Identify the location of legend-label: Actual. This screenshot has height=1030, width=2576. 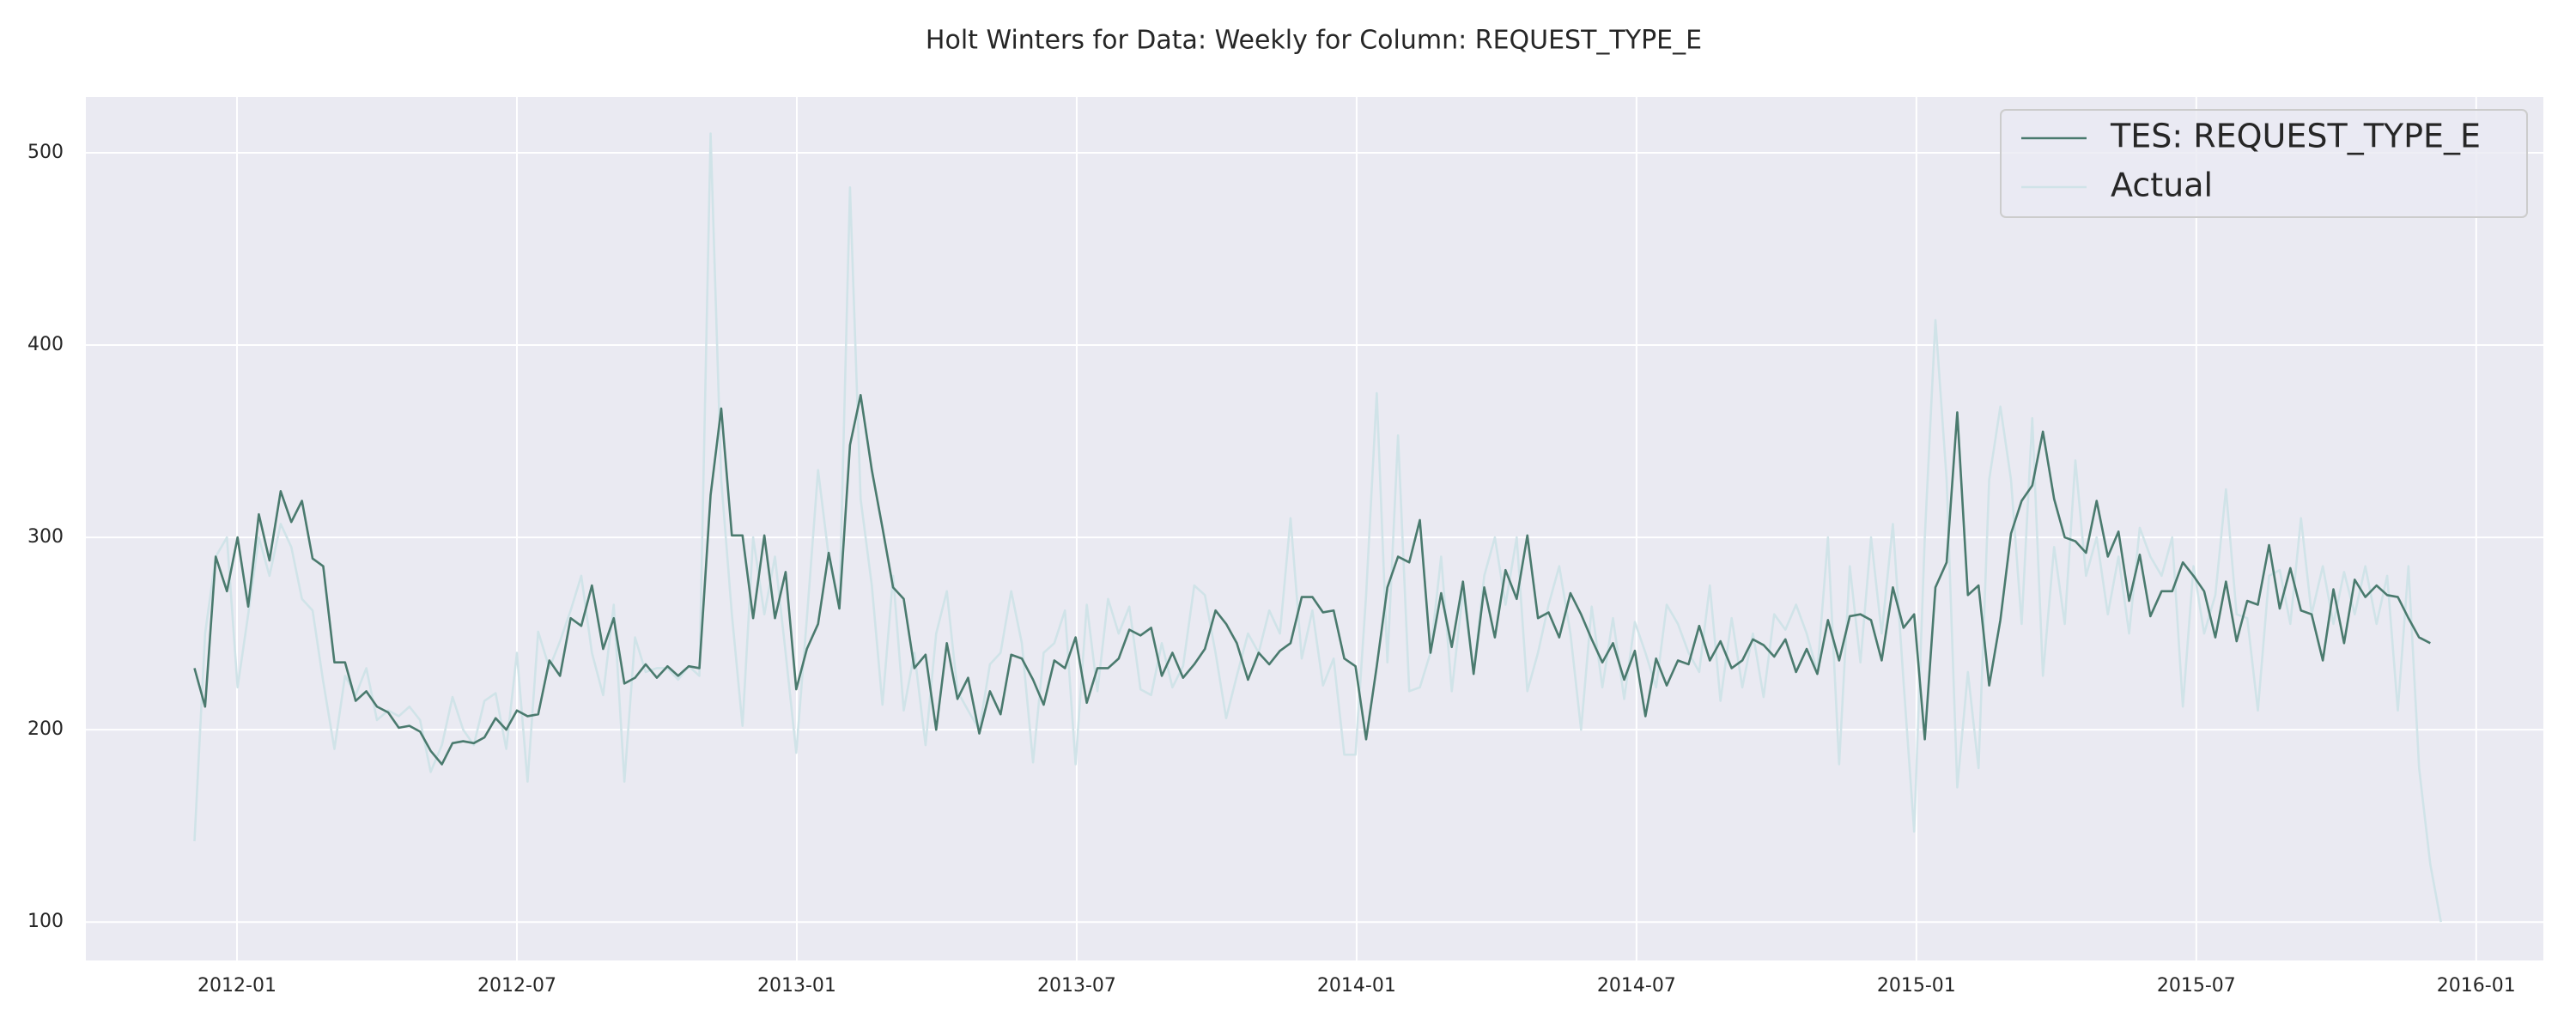
(2162, 185).